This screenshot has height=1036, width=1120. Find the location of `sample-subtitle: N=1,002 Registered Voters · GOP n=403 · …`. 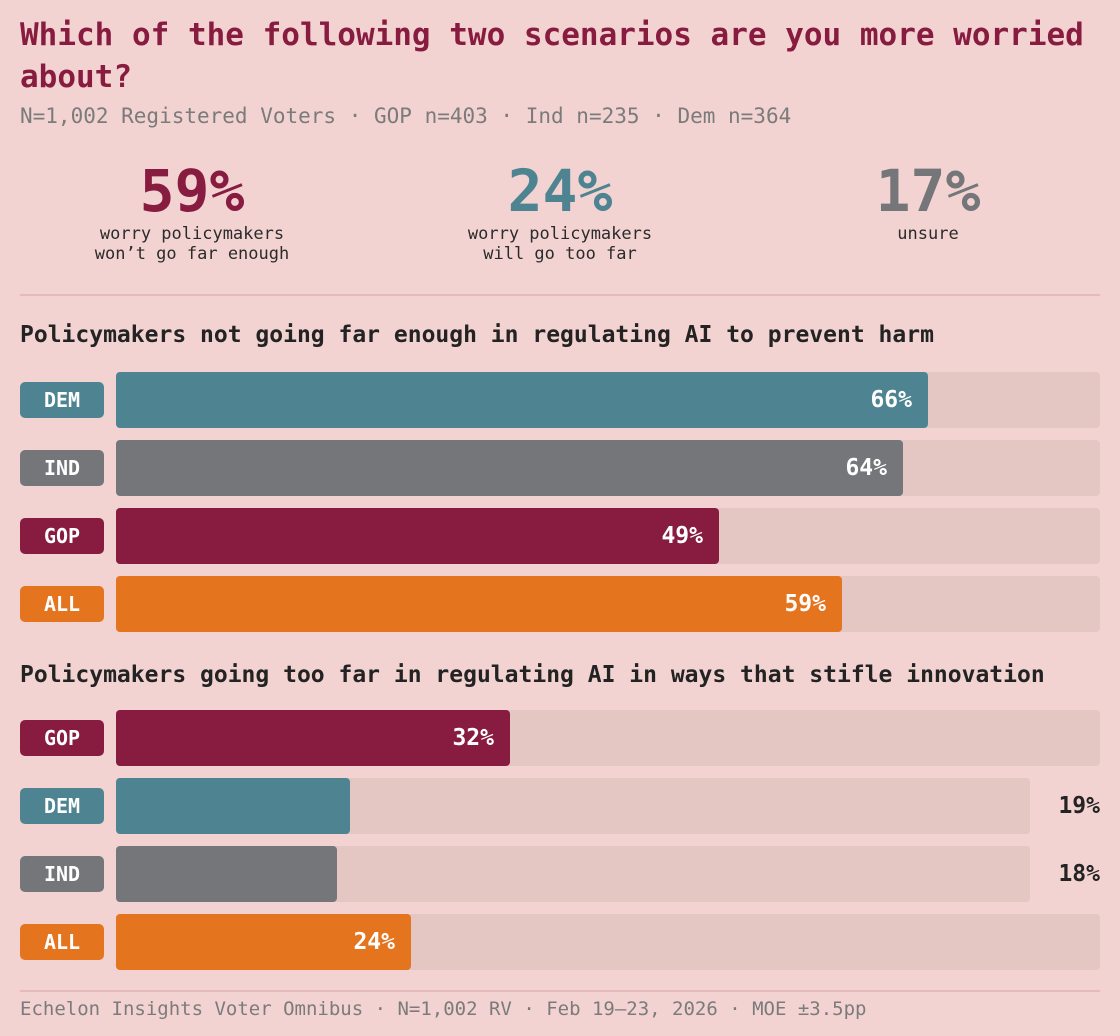

sample-subtitle: N=1,002 Registered Voters · GOP n=403 · … is located at coordinates (406, 116).